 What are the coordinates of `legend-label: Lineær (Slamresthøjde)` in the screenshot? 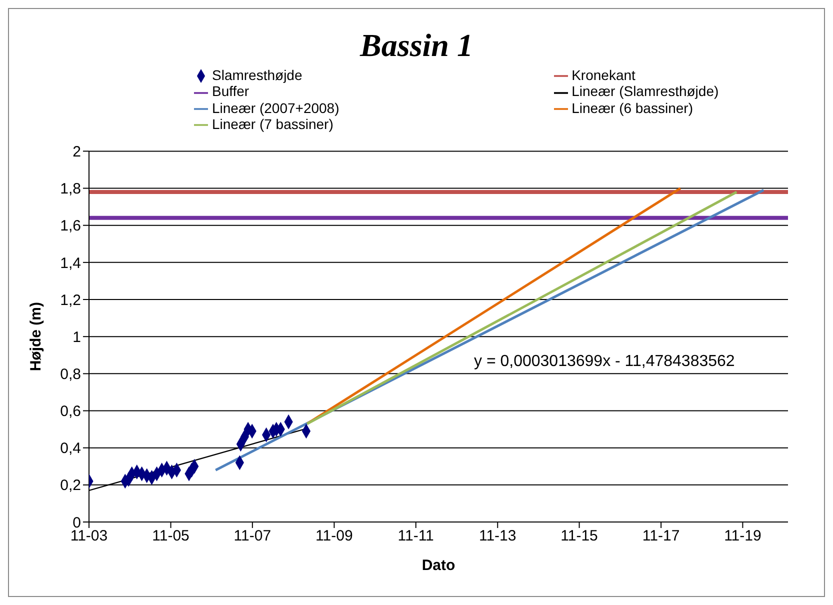 It's located at (645, 91).